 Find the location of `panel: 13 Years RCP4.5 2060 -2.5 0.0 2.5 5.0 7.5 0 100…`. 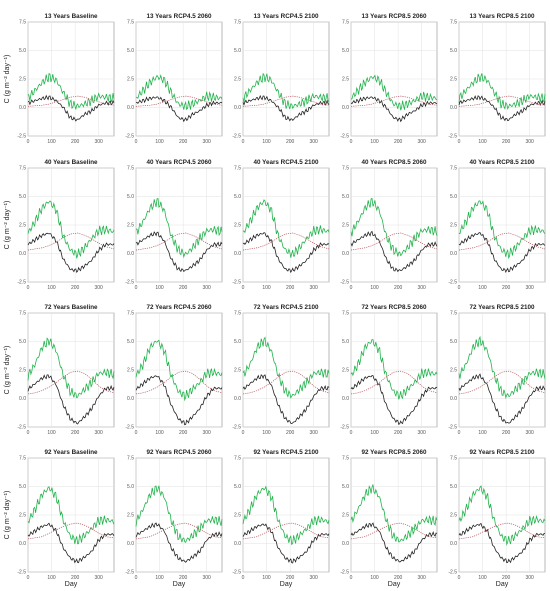

panel: 13 Years RCP4.5 2060 -2.5 0.0 2.5 5.0 7.5 0 100… is located at coordinates (174, 79).